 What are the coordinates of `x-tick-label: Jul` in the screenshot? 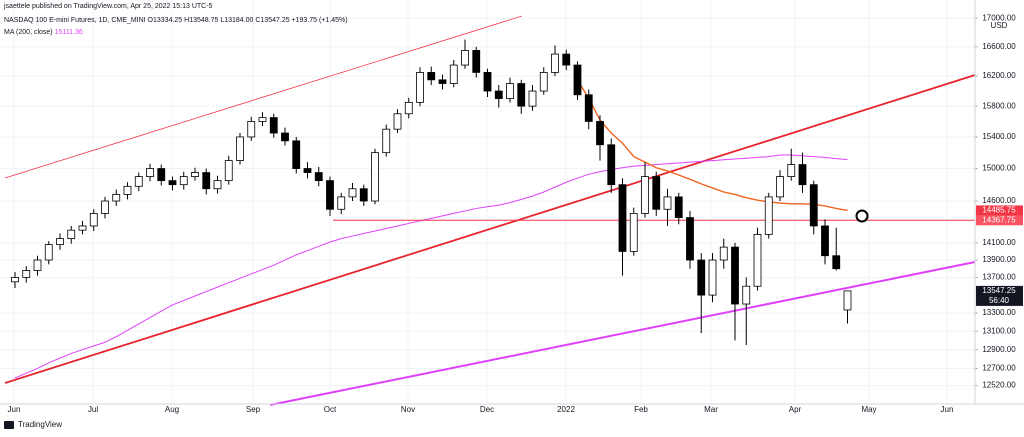 It's located at (93, 409).